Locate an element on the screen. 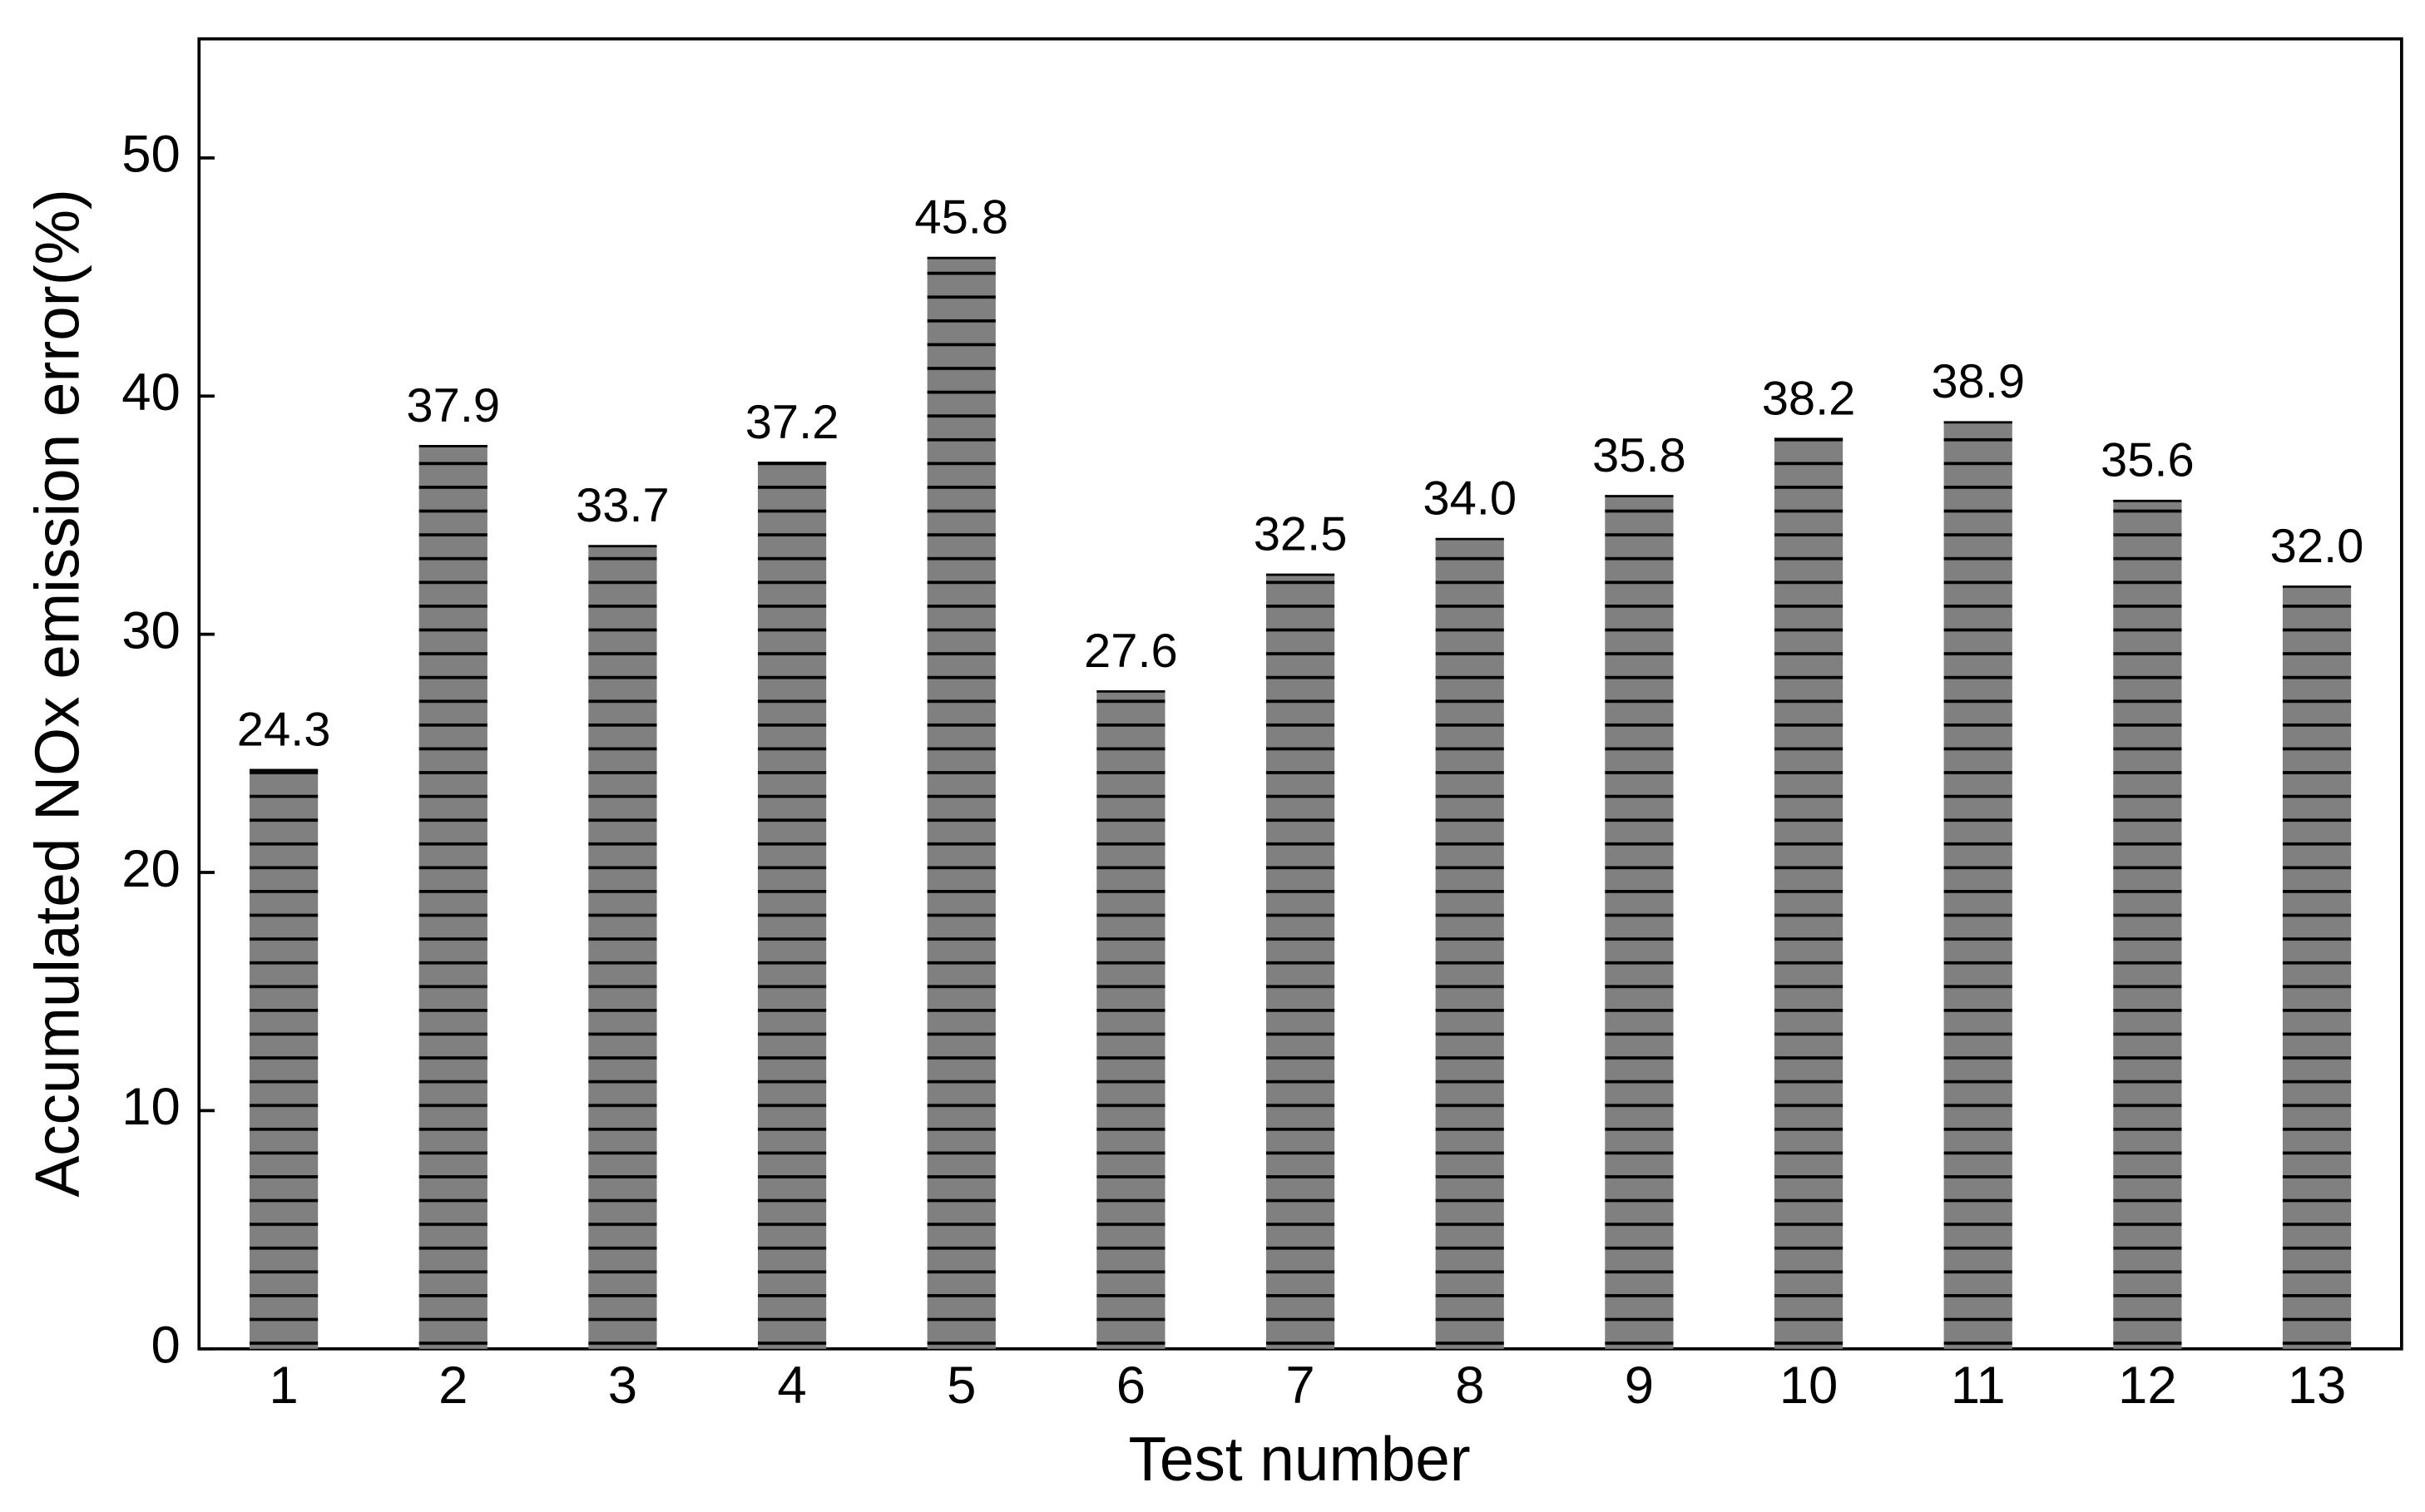 Image resolution: width=2425 pixels, height=1512 pixels. value-label: 38.9 is located at coordinates (1978, 381).